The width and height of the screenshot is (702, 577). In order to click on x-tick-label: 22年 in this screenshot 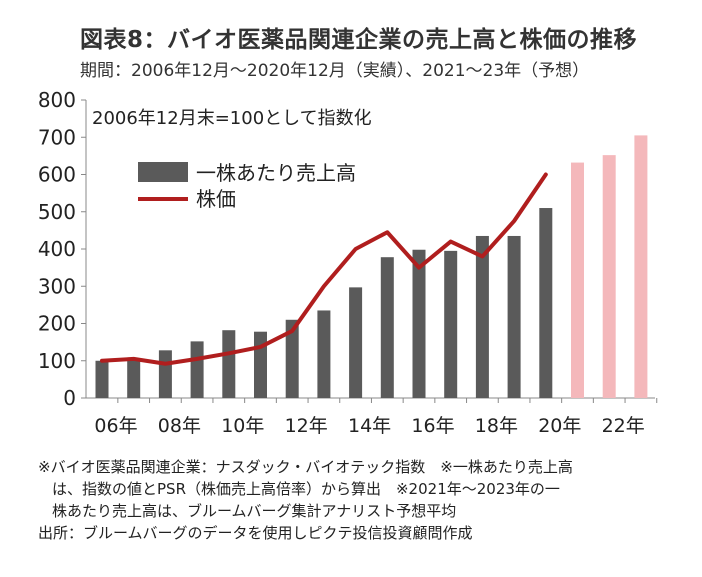, I will do `click(623, 426)`.